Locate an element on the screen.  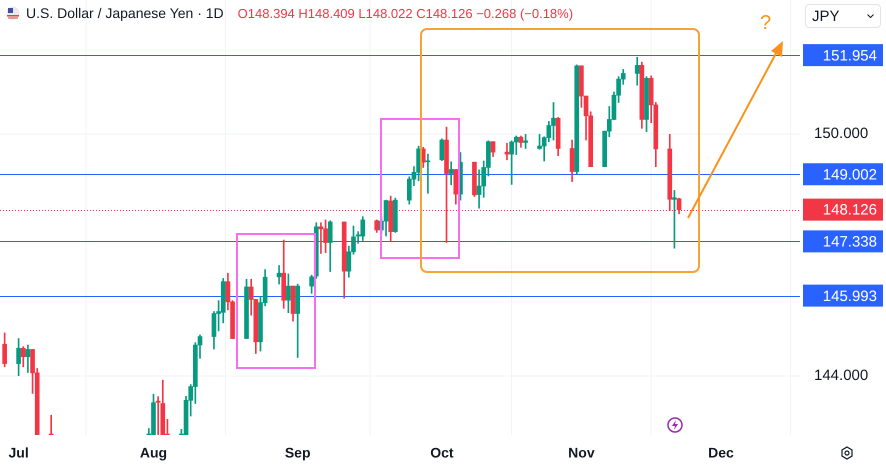
ref-line-label: 147.338 is located at coordinates (849, 242).